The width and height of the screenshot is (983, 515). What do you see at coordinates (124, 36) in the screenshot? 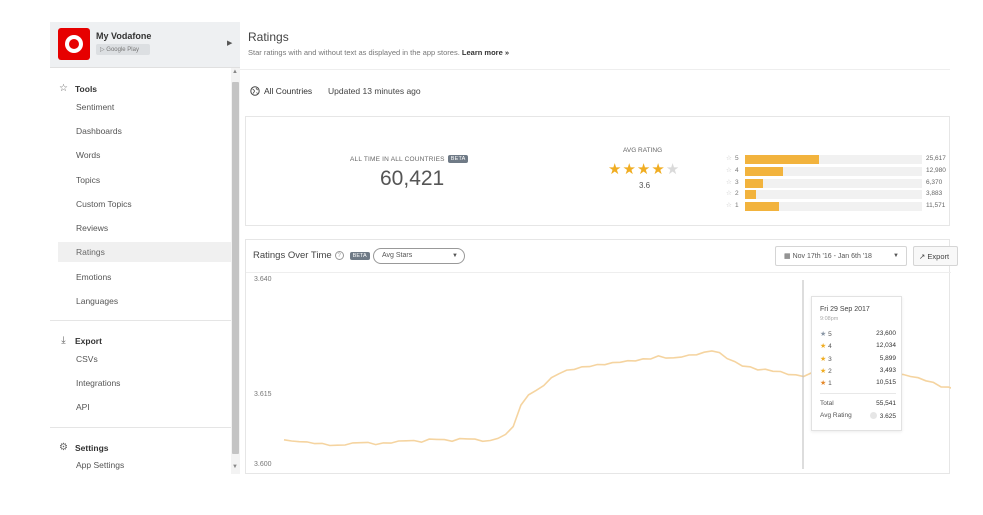
I see `app-name: My Vodafone` at bounding box center [124, 36].